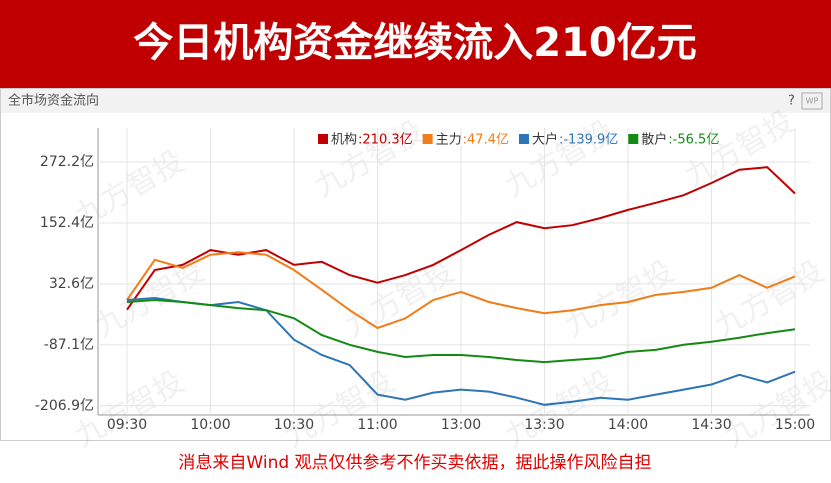 The width and height of the screenshot is (831, 483). Describe the element at coordinates (377, 425) in the screenshot. I see `x-tick-label: 11:00` at that location.